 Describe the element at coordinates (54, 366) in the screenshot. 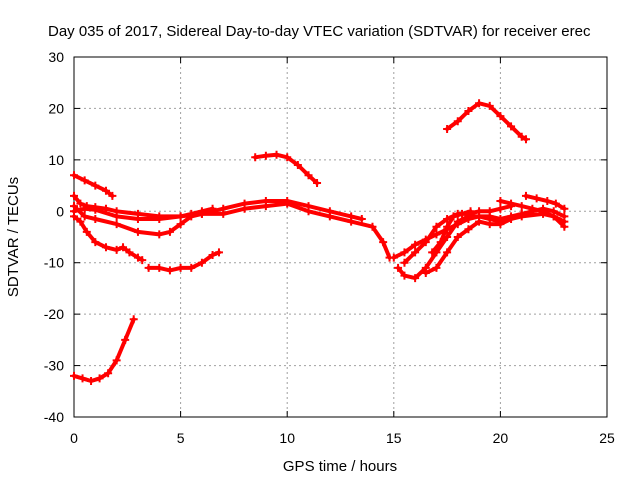

I see `y-tick-label: -30` at that location.